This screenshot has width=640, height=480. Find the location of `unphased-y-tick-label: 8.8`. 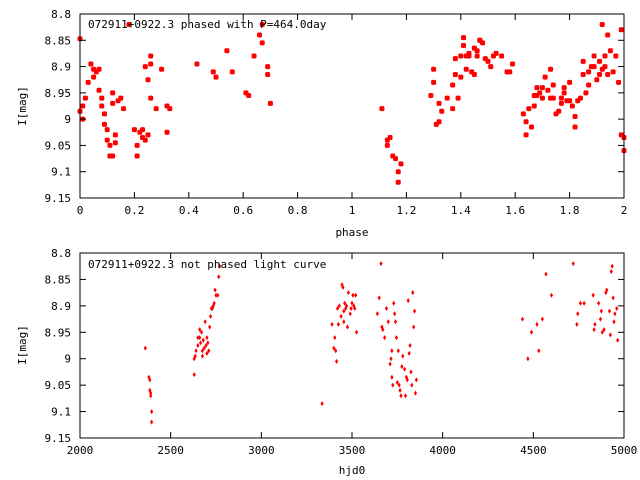

unphased-y-tick-label: 8.8 is located at coordinates (61, 253).